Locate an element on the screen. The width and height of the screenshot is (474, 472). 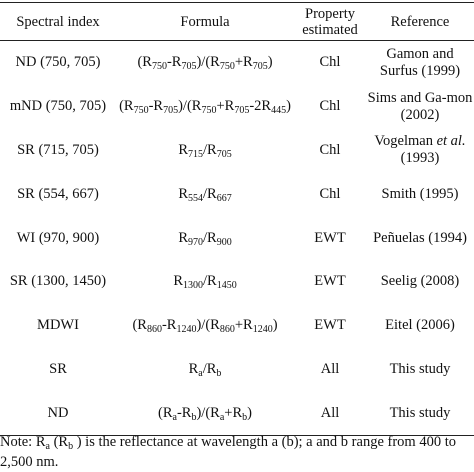
table-cell: Sims and Ga-mon (2002) is located at coordinates (420, 107).